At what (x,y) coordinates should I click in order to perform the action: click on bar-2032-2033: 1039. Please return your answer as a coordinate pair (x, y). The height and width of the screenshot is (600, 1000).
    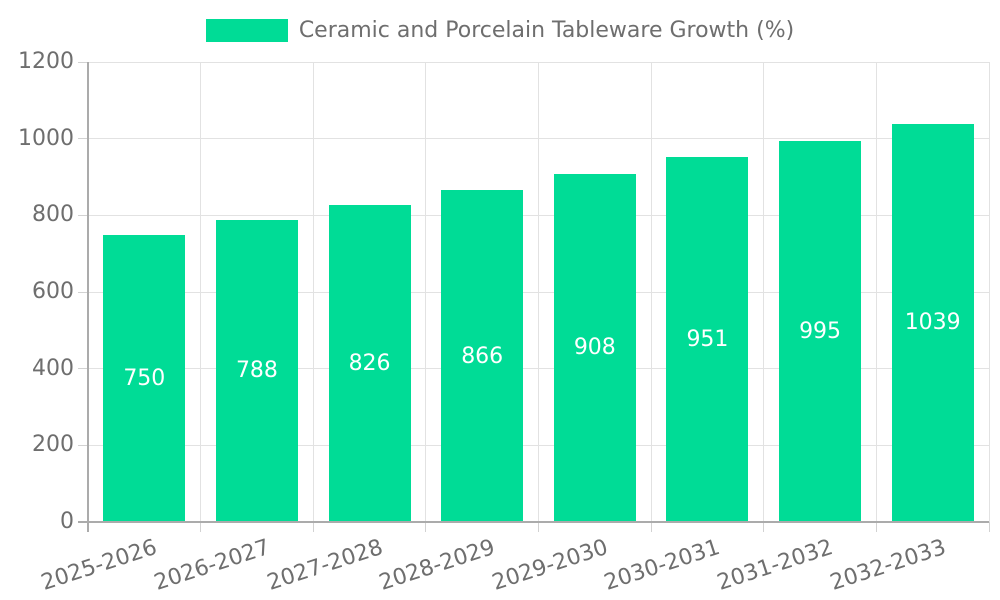
    Looking at the image, I should click on (932, 322).